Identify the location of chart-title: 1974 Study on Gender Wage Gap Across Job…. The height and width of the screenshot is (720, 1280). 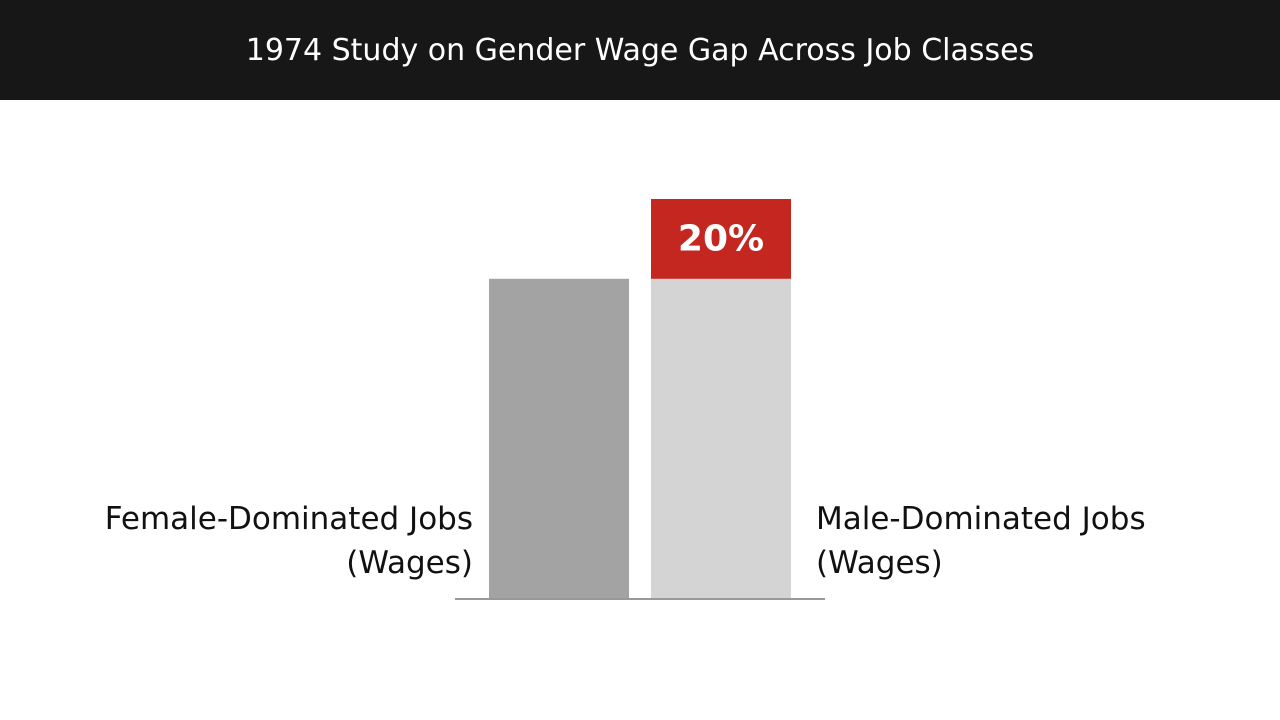
(640, 50).